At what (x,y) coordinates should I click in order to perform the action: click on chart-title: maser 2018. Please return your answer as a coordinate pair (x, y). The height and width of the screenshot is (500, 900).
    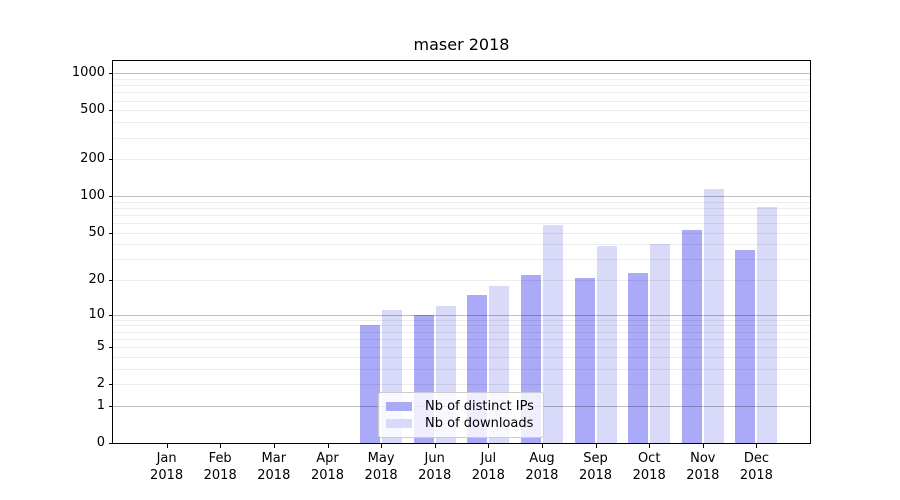
    Looking at the image, I should click on (461, 44).